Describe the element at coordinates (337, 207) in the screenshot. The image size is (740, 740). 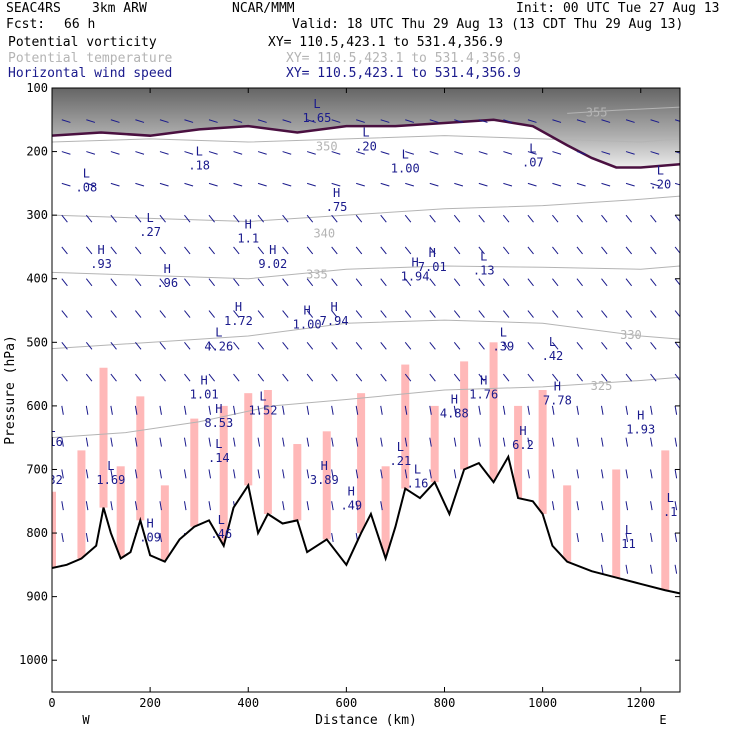
I see `extremum-value: .75` at that location.